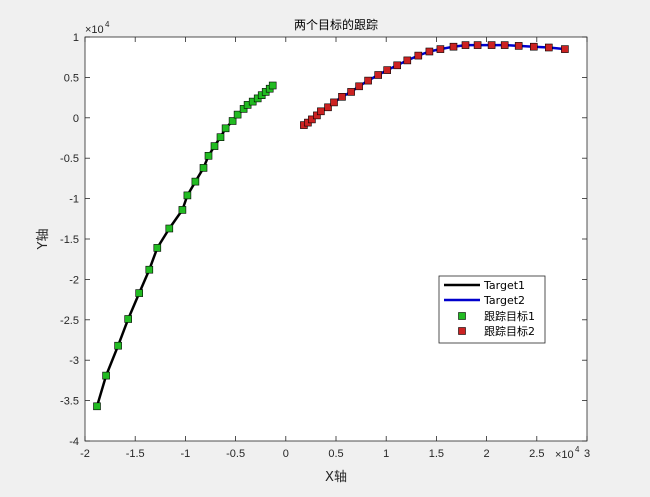 The height and width of the screenshot is (497, 650). I want to click on legend: Target1 Target2 跟踪目标1 跟踪目标2, so click(492, 309).